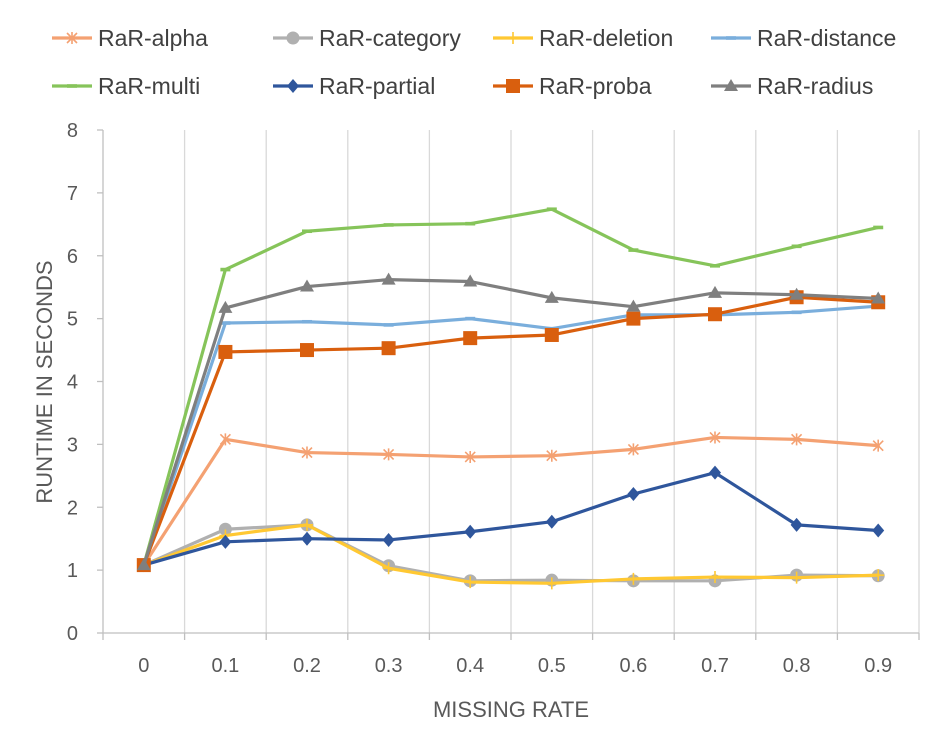  What do you see at coordinates (44, 381) in the screenshot?
I see `y-axis-title: RUNTIME IN SECONDS` at bounding box center [44, 381].